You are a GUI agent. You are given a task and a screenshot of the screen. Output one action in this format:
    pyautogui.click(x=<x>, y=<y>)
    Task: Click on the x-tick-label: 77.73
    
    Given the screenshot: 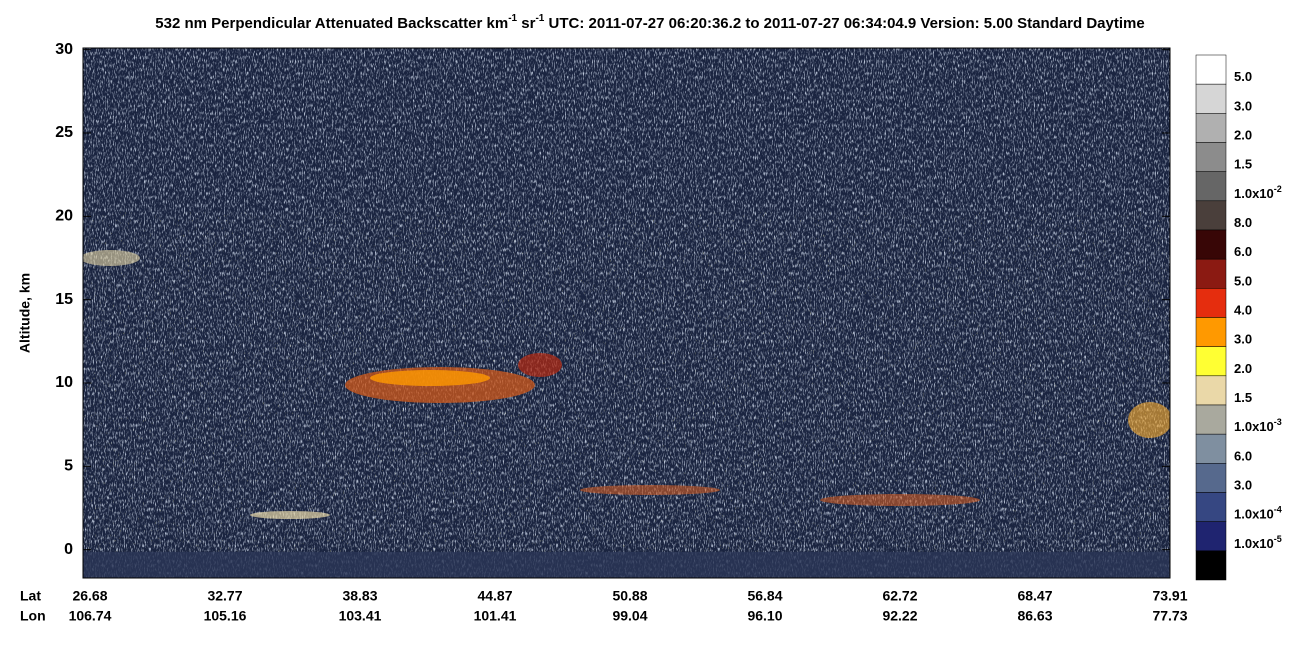 What is the action you would take?
    pyautogui.click(x=1169, y=616)
    